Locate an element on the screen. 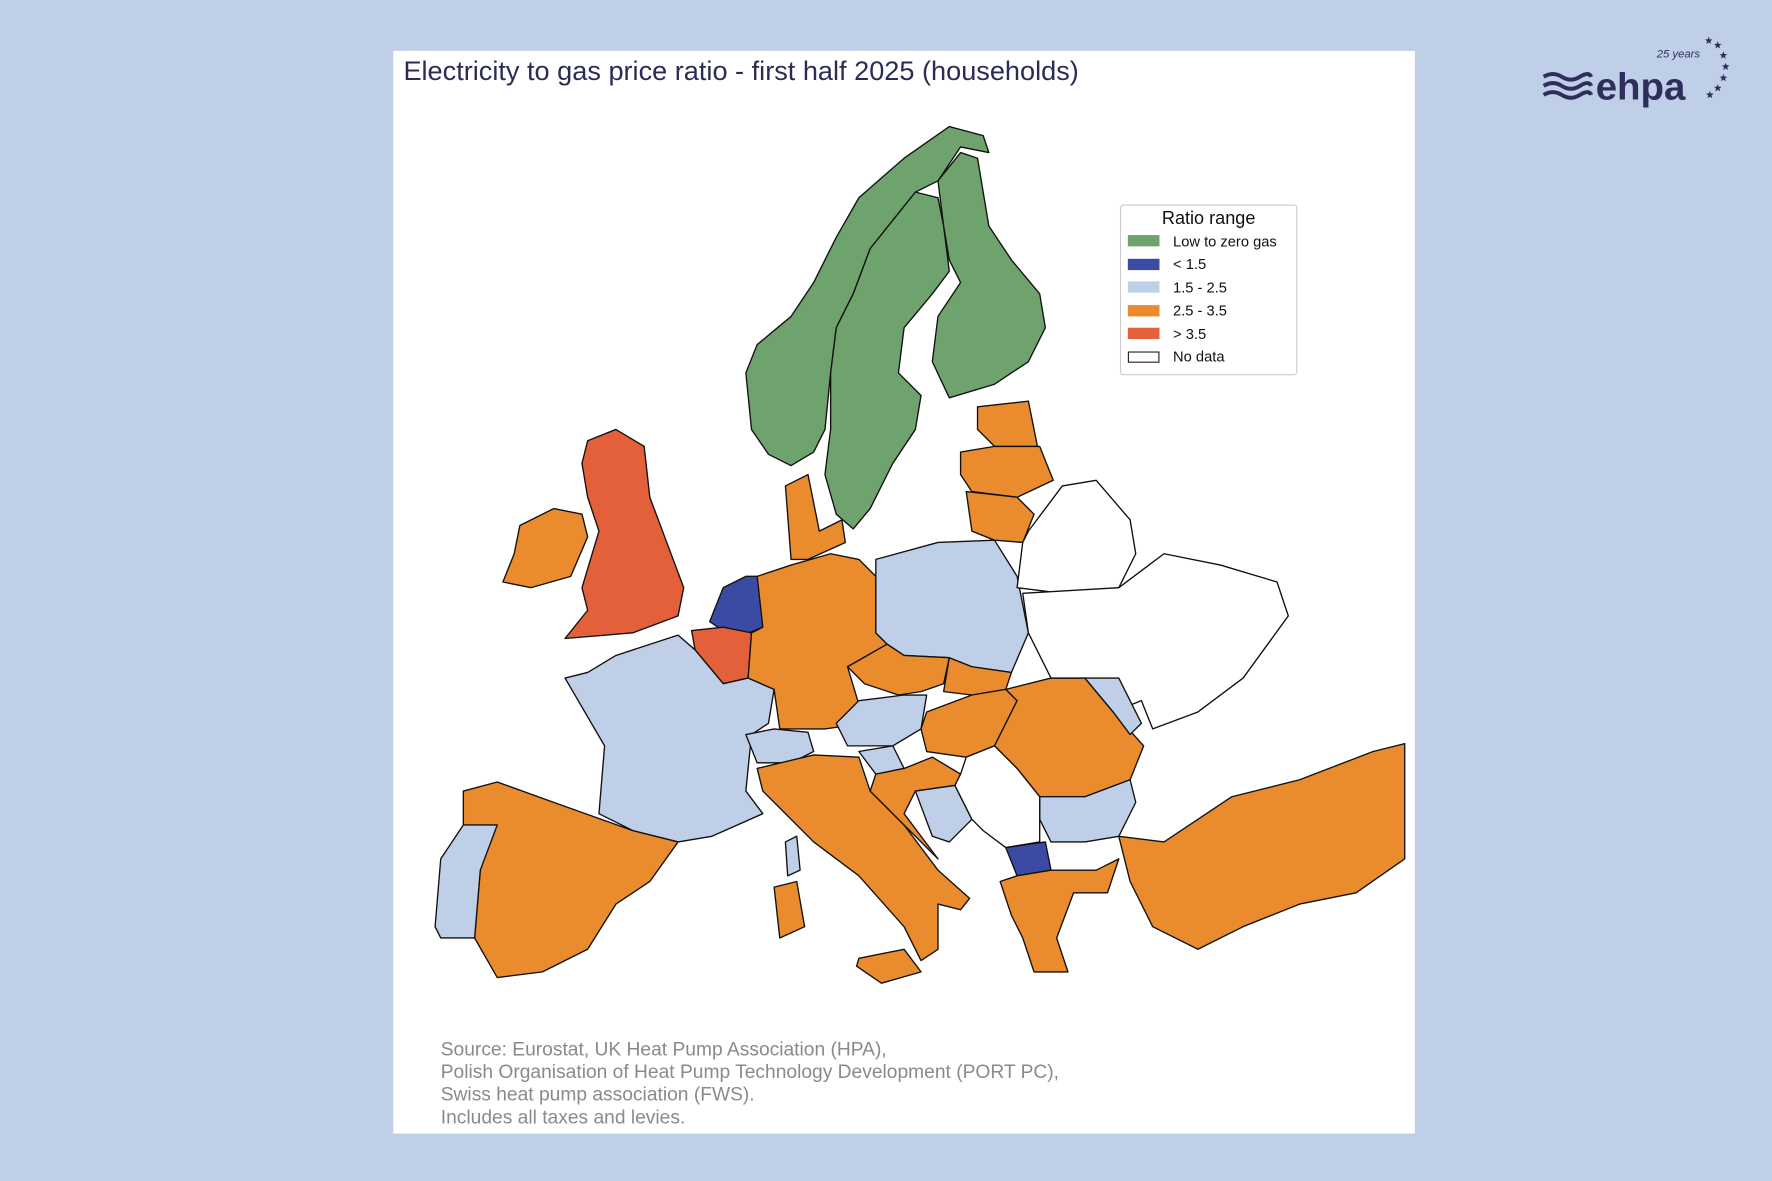 This screenshot has height=1181, width=1772. legend-item: No data is located at coordinates (1208, 356).